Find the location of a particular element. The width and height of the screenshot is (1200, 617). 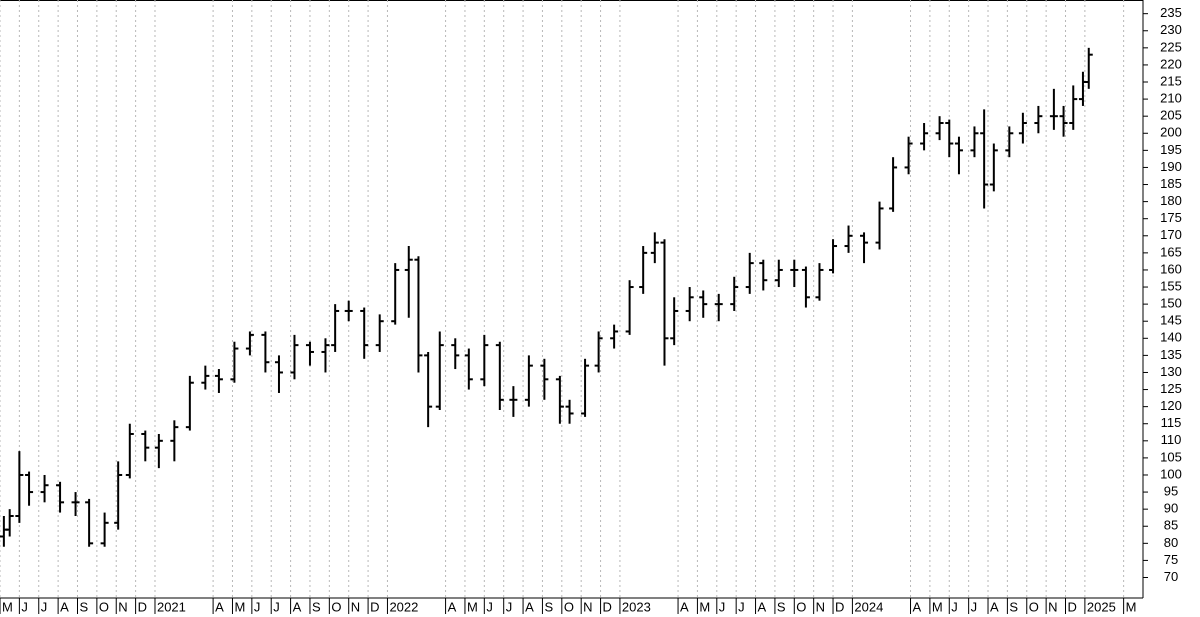

y-tick-label: 145 is located at coordinates (1171, 320).